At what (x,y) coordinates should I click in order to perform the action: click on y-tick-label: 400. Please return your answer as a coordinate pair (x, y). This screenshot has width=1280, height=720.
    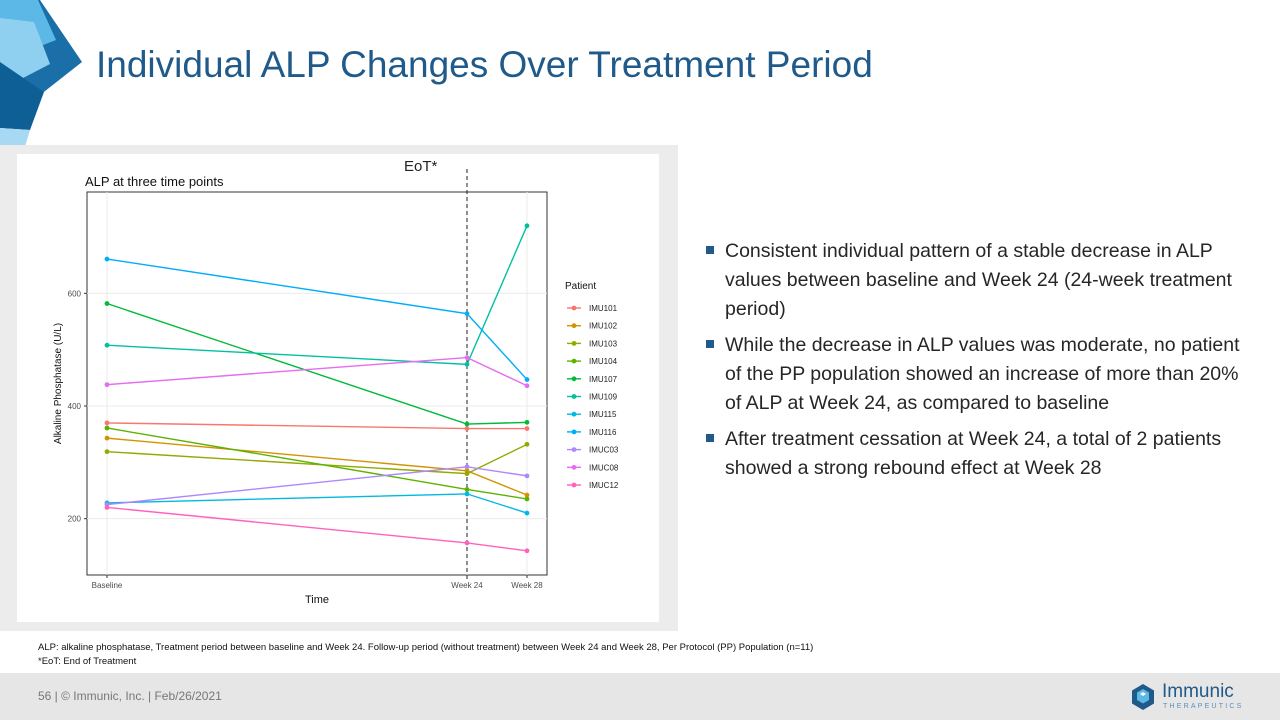
    Looking at the image, I should click on (75, 406).